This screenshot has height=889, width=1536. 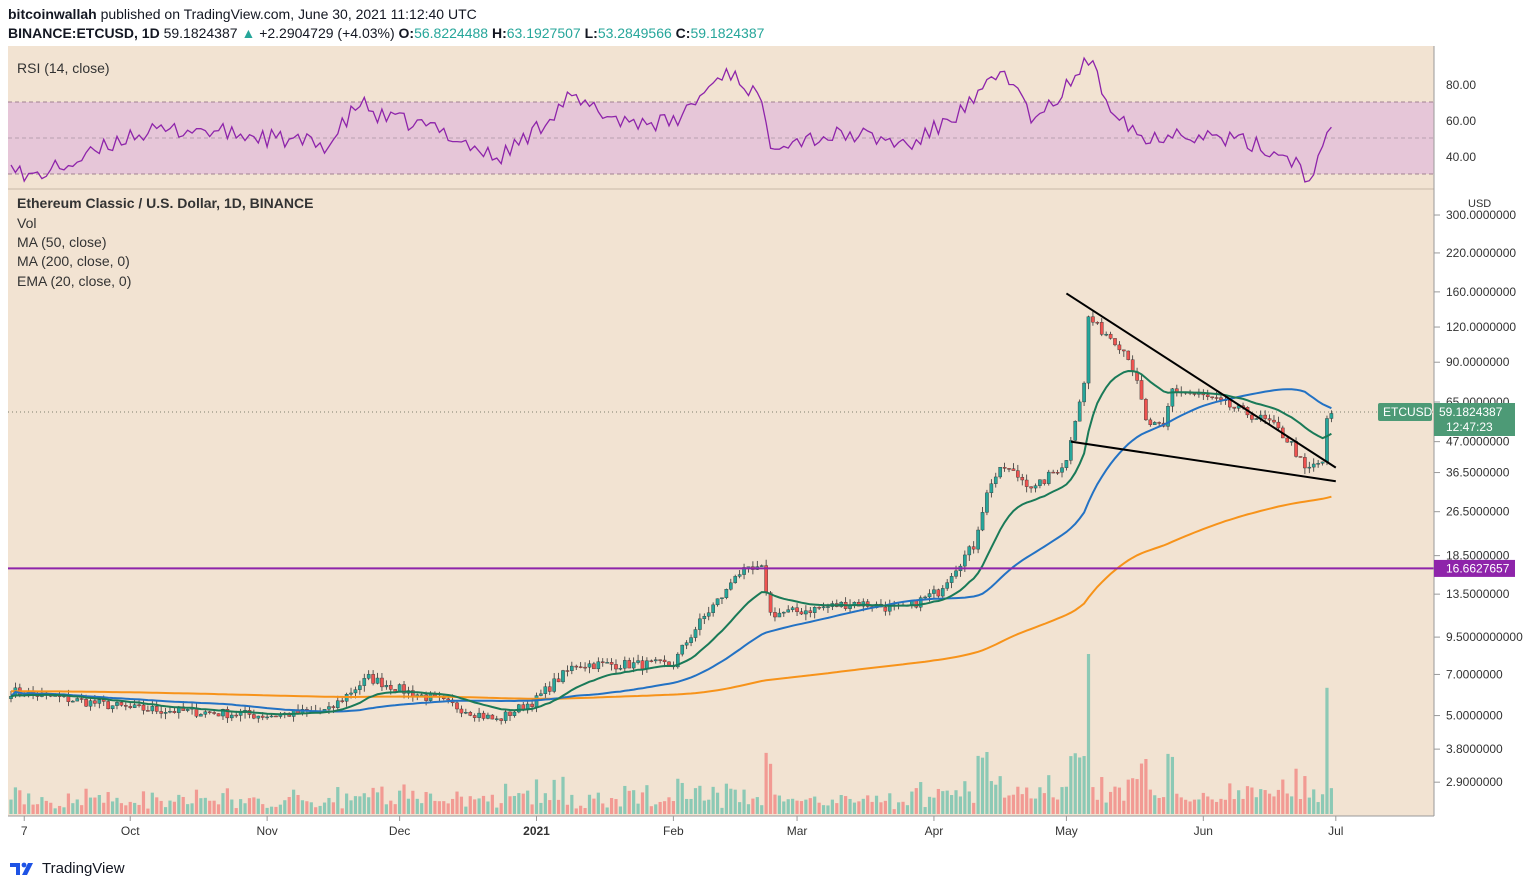 What do you see at coordinates (1203, 461) in the screenshot?
I see `wedge-lower-trendline` at bounding box center [1203, 461].